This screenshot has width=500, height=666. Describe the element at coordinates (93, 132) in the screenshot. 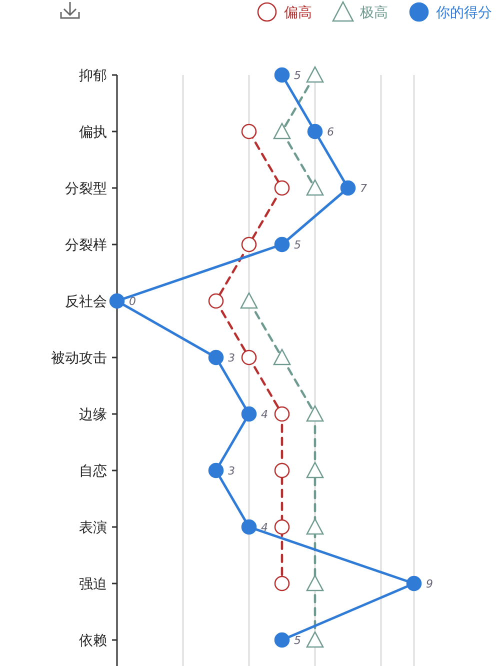

I see `y-tick-label: 偏执` at that location.